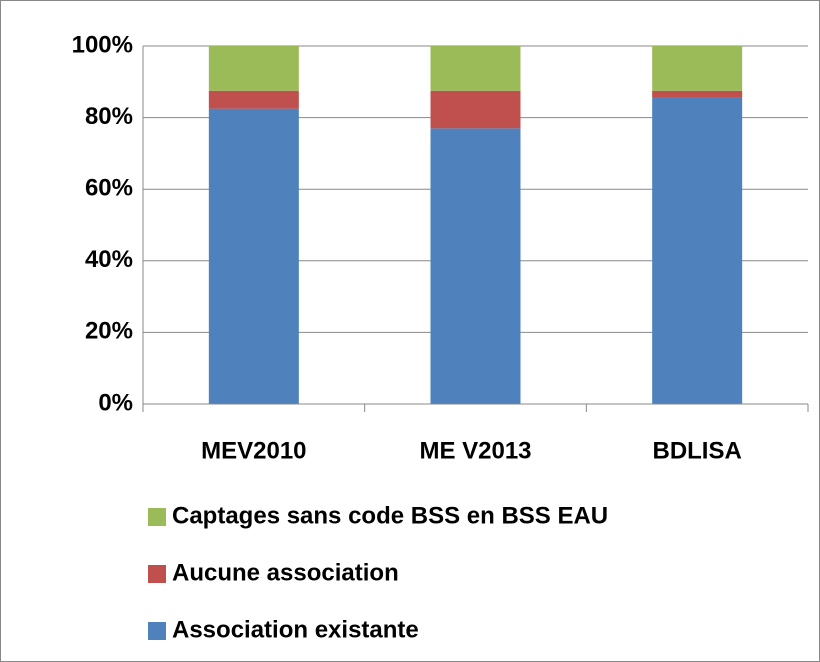 The width and height of the screenshot is (820, 662). What do you see at coordinates (115, 402) in the screenshot?
I see `y-tick-label: 0%` at bounding box center [115, 402].